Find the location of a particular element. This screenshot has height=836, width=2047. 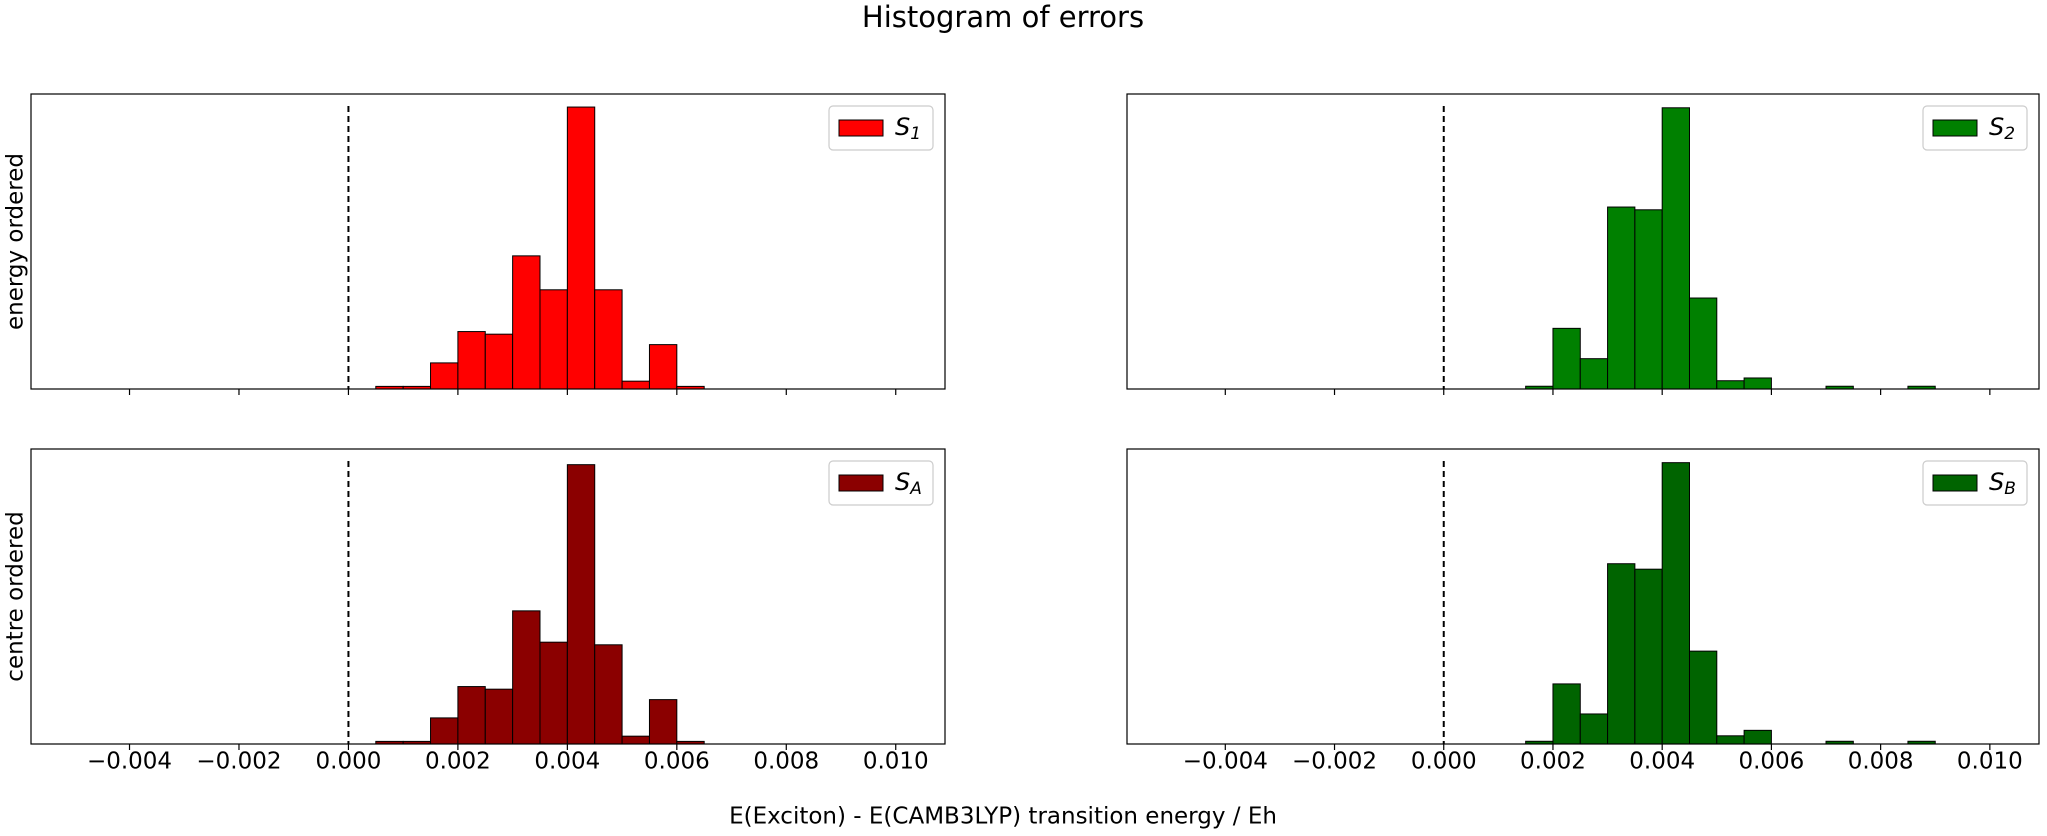

legend-label: S2 is located at coordinates (2002, 128).